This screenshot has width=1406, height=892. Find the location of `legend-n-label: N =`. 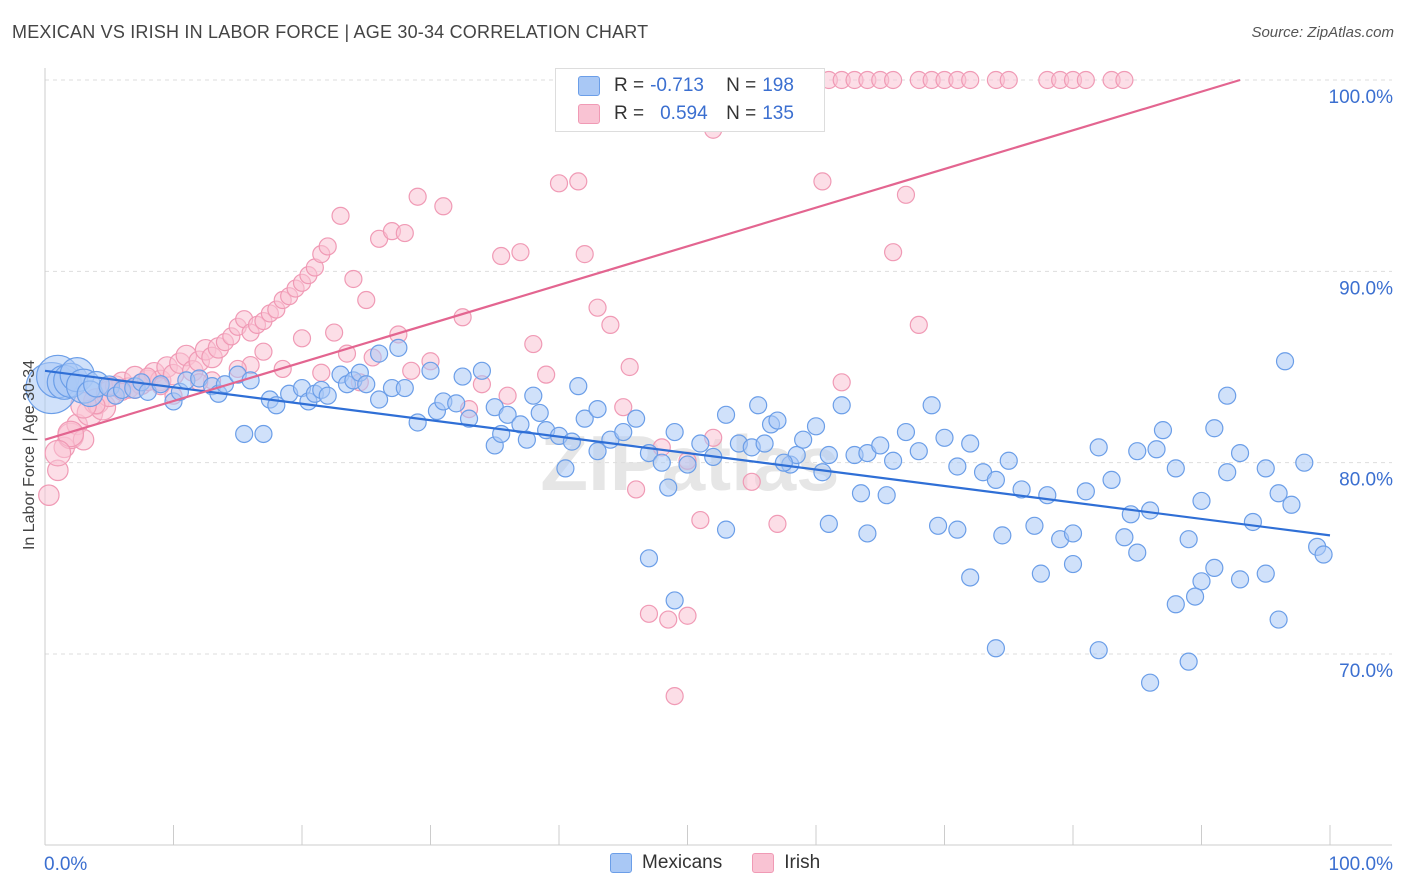

legend-n-label: N = is located at coordinates (741, 113).